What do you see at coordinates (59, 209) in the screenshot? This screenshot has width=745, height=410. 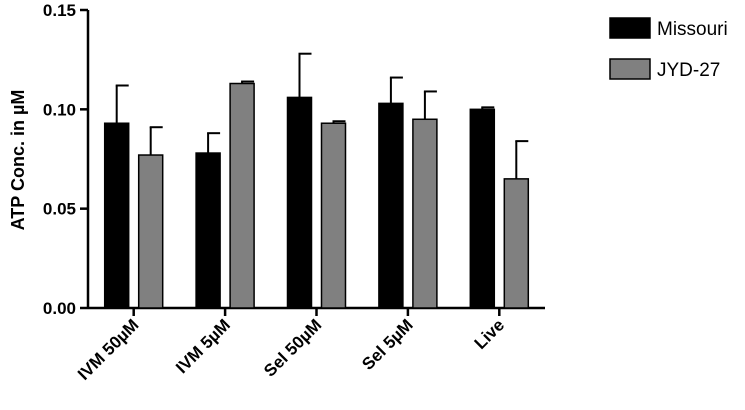 I see `y-tick-label: 0.05` at bounding box center [59, 209].